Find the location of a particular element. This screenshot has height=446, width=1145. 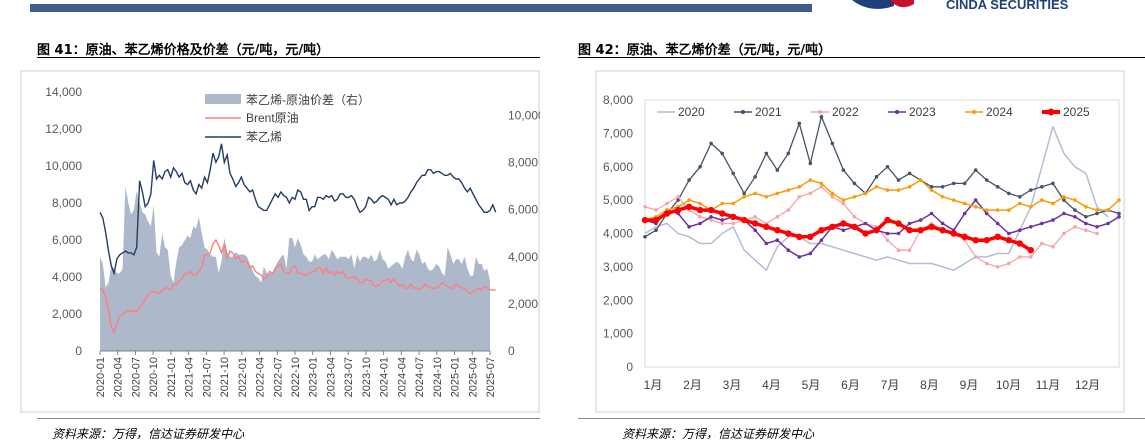

chart42-x-tick-label: 3月 is located at coordinates (732, 385).